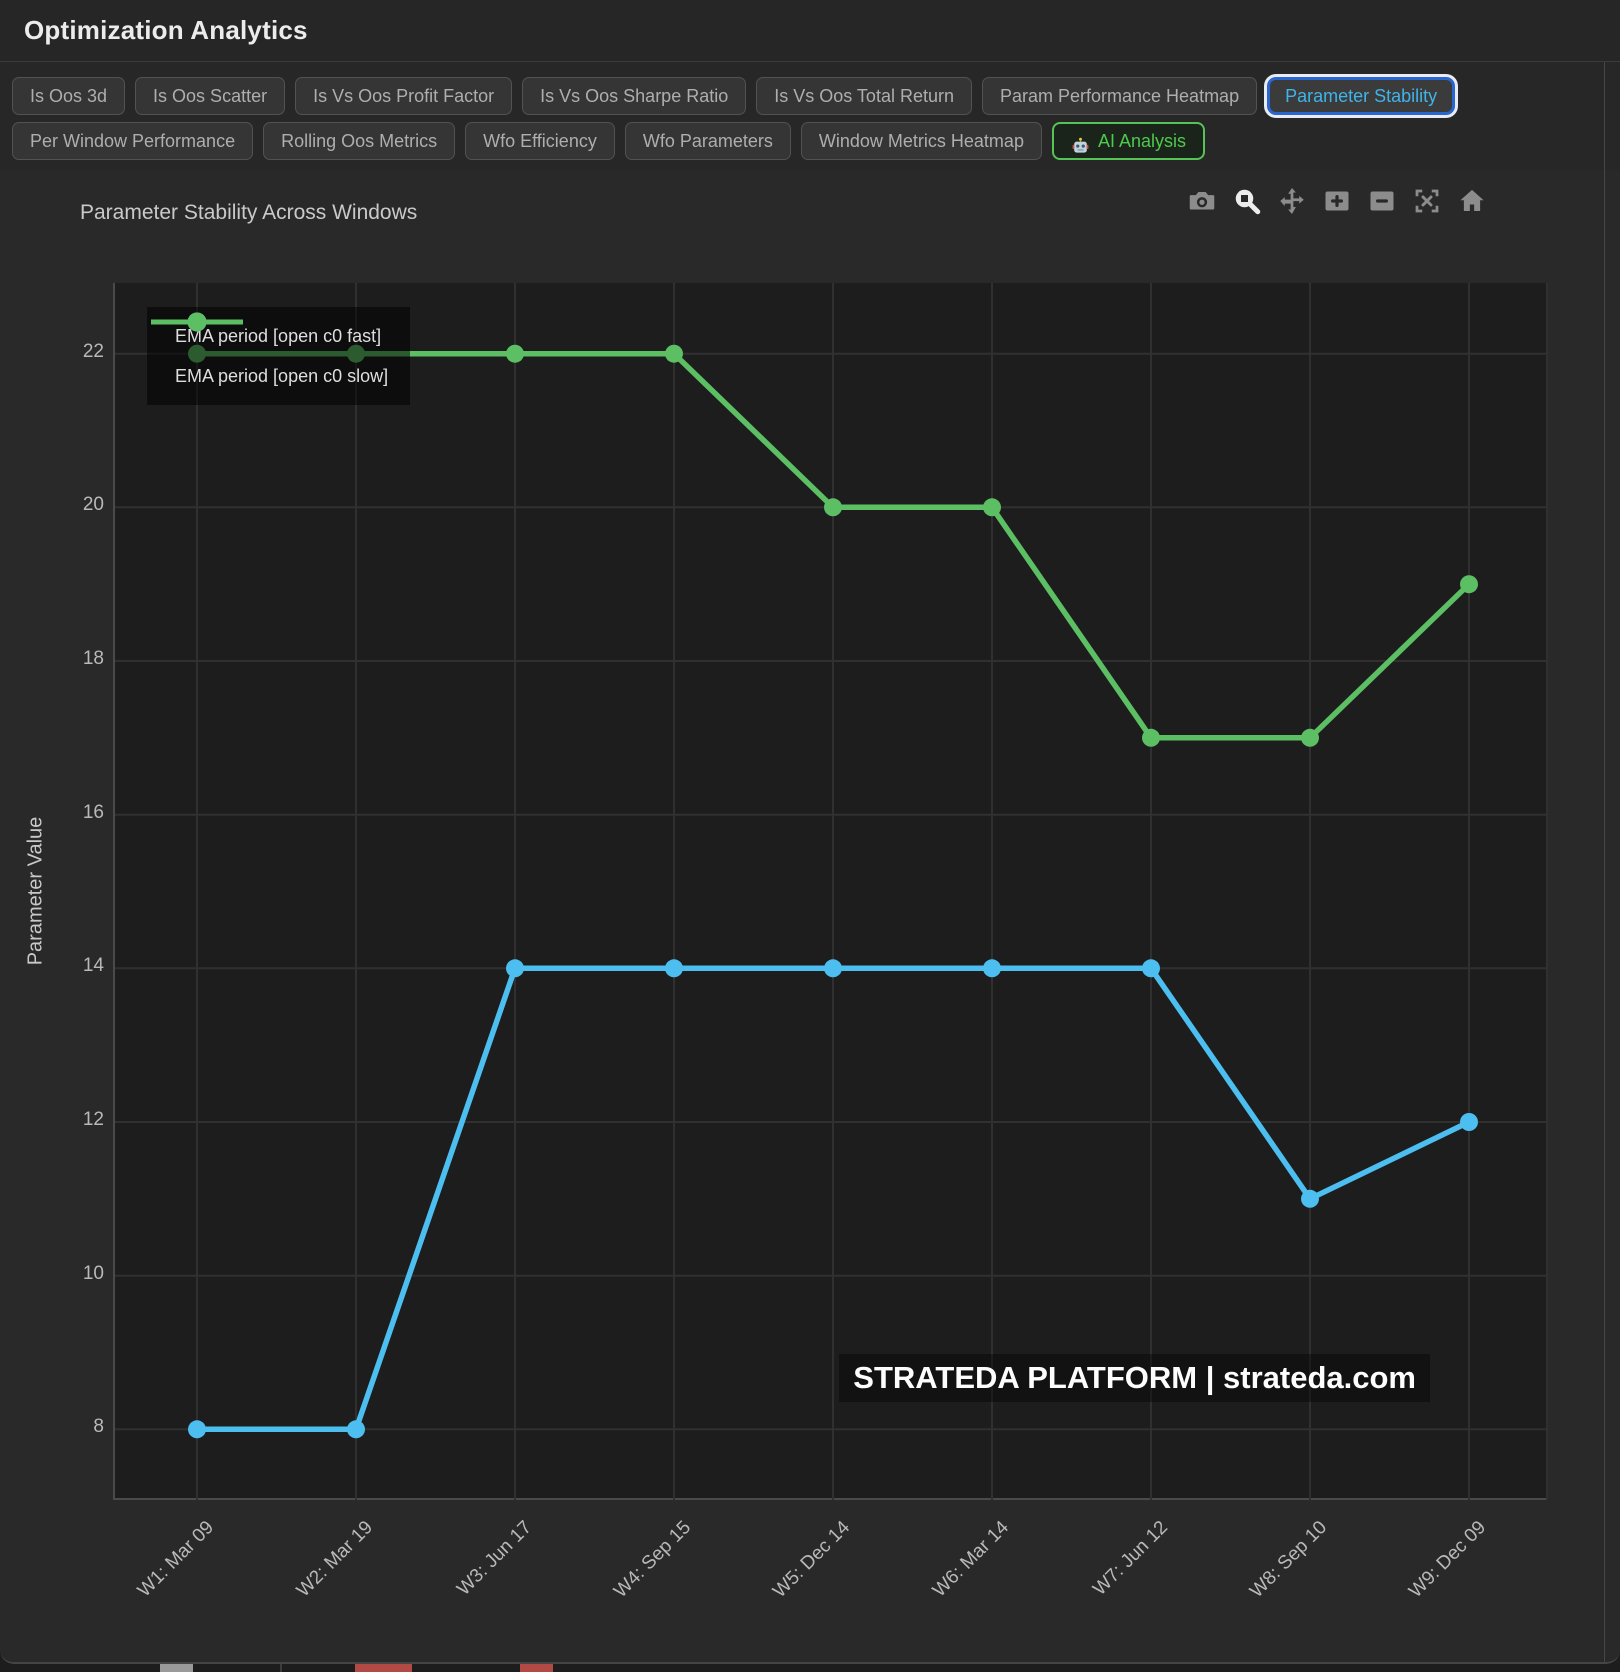  I want to click on tab-label: Is Oos Scatter, so click(210, 96).